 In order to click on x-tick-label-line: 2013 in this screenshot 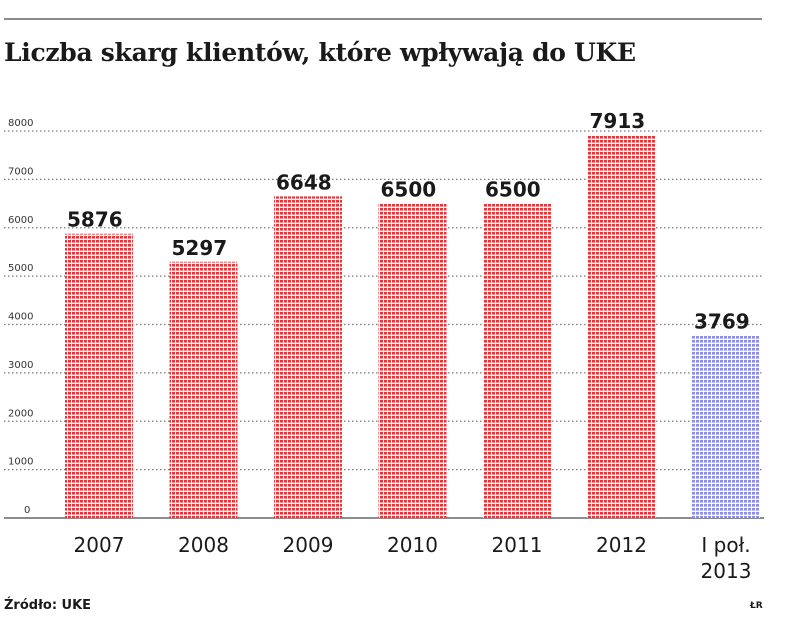, I will do `click(726, 571)`.